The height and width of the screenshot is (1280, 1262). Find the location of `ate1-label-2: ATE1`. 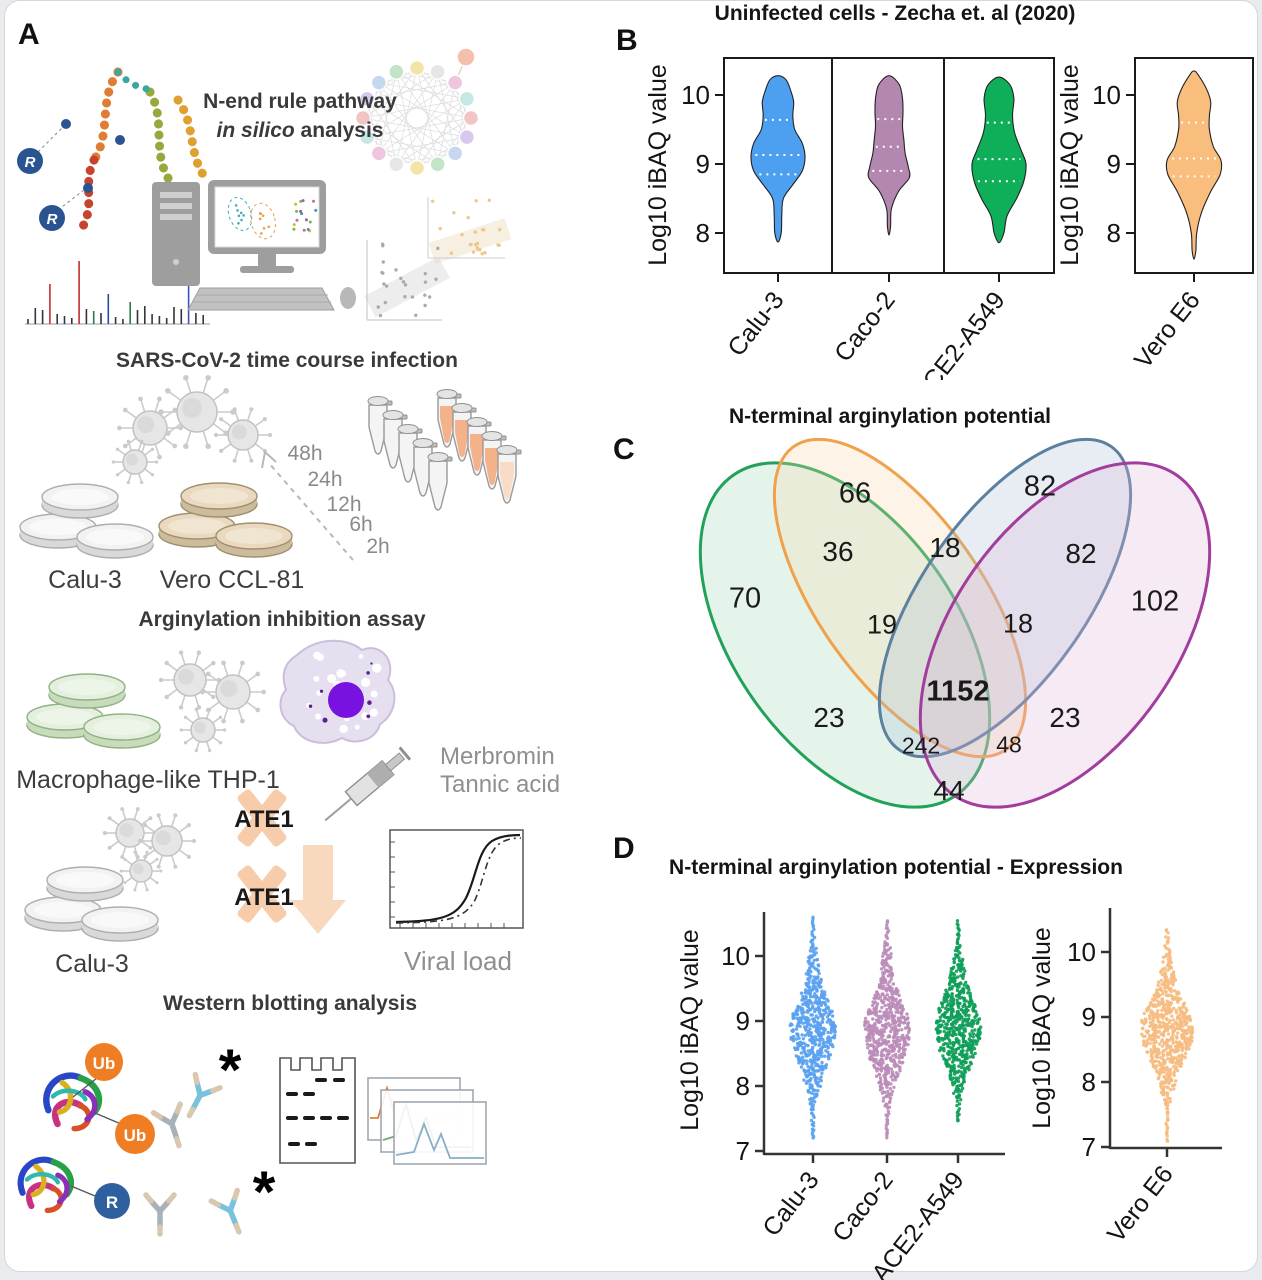

ate1-label-2: ATE1 is located at coordinates (264, 897).